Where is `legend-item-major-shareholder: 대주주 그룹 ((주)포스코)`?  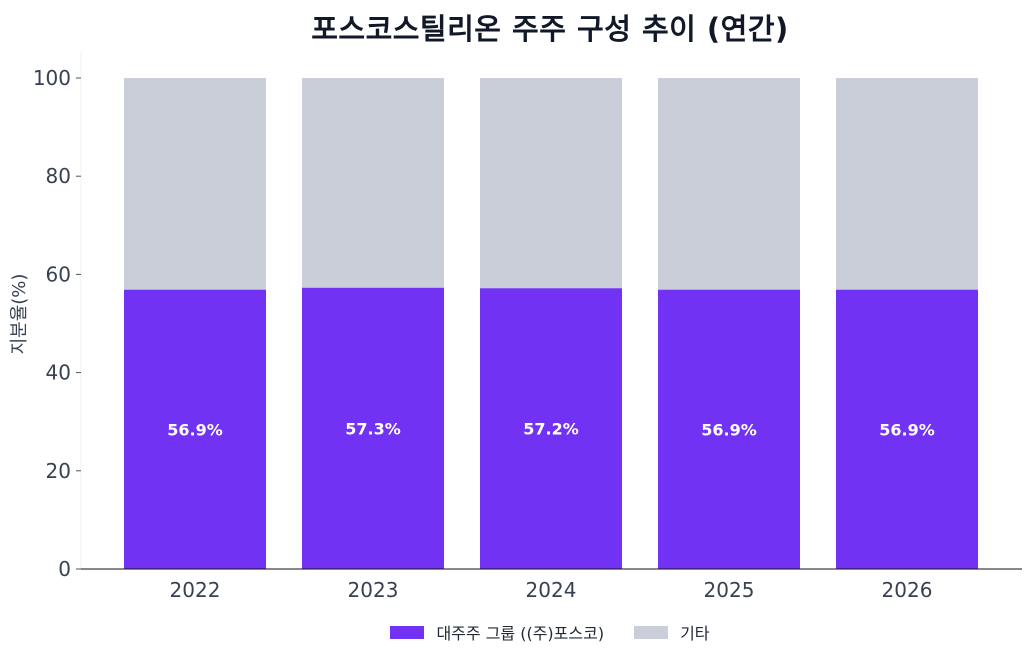 legend-item-major-shareholder: 대주주 그룹 ((주)포스코) is located at coordinates (497, 632).